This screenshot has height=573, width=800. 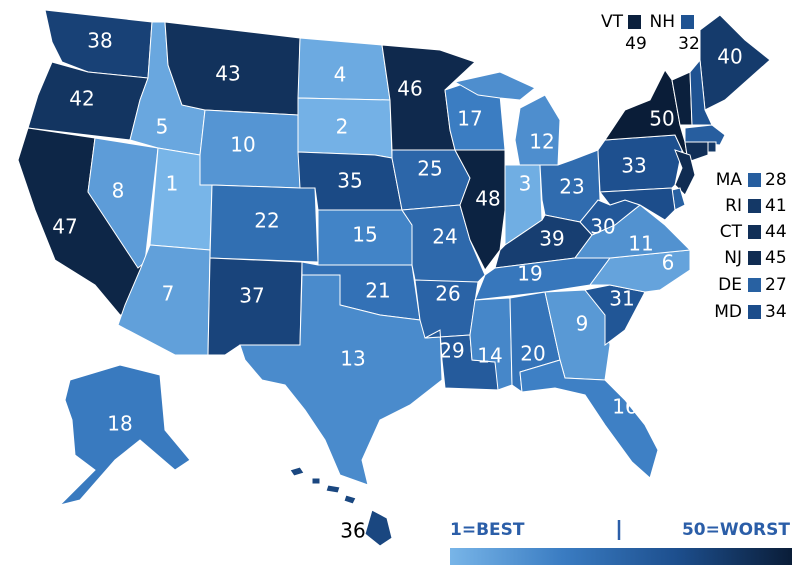 What do you see at coordinates (612, 22) in the screenshot?
I see `callout-label: VT` at bounding box center [612, 22].